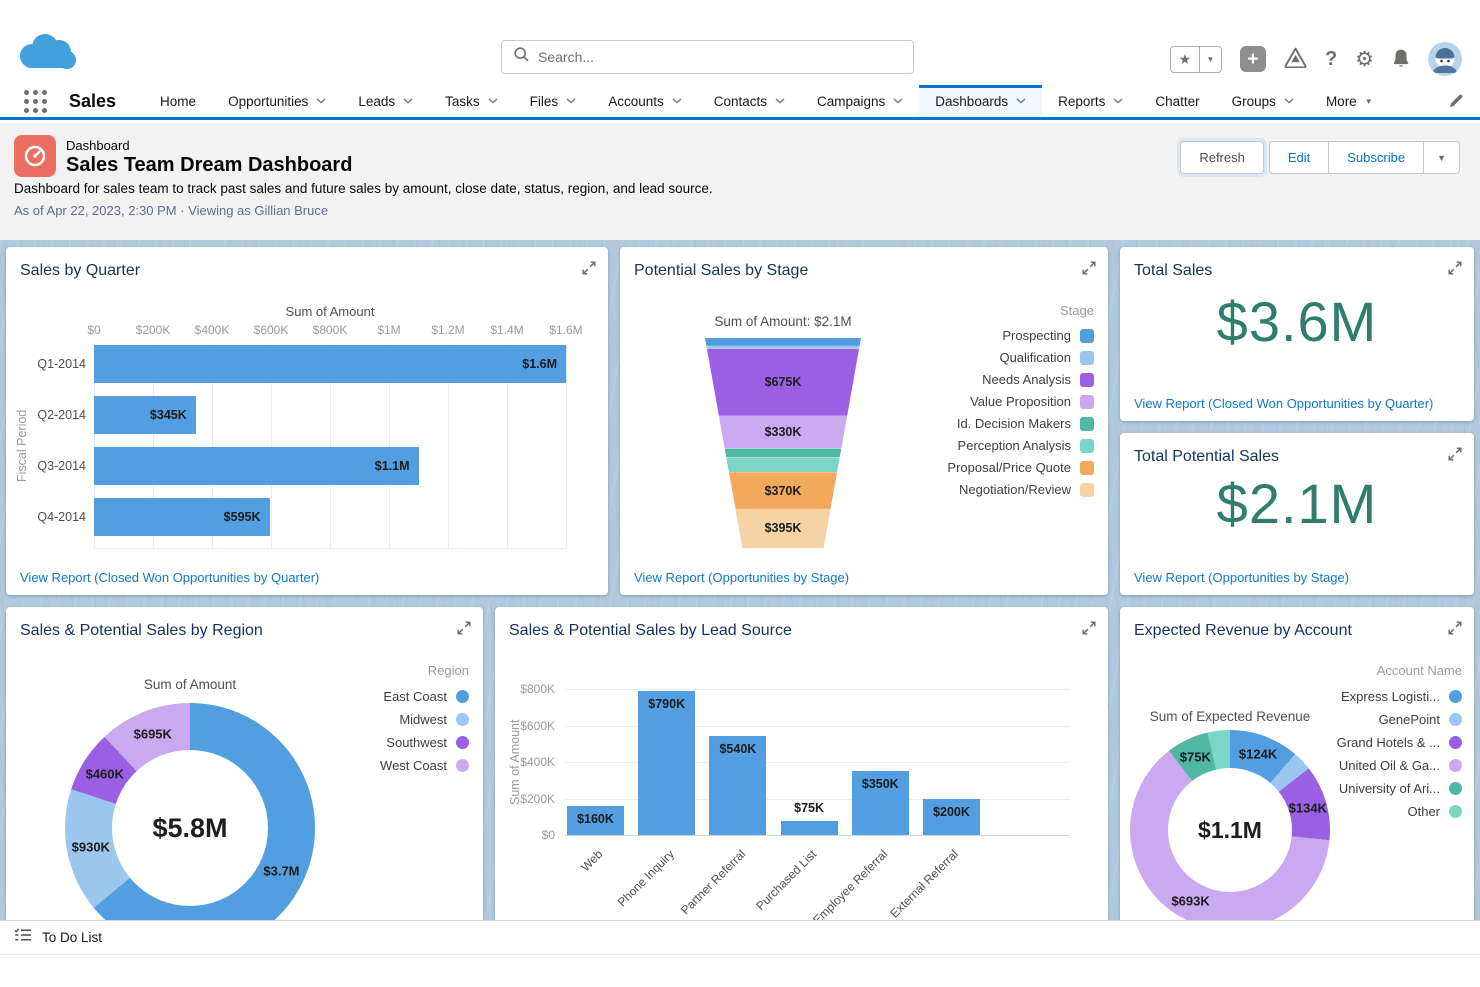  I want to click on donut-total-label: $1.1M, so click(1230, 829).